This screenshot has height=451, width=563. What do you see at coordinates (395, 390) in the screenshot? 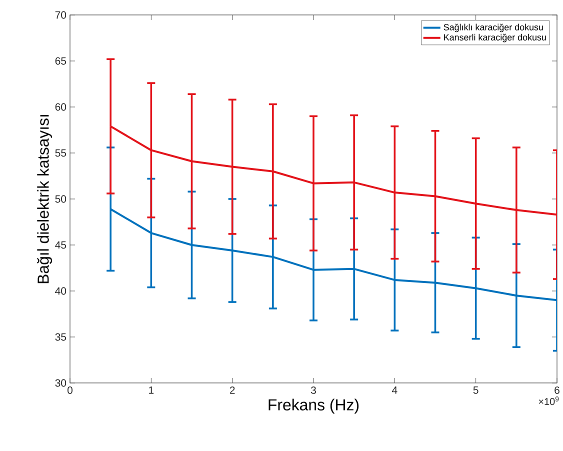
I see `x-tick-label: 4` at bounding box center [395, 390].